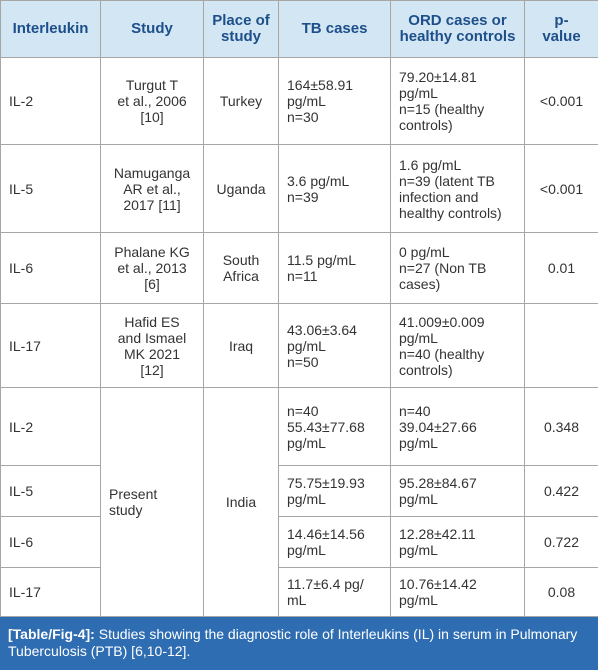 The width and height of the screenshot is (598, 670). I want to click on ord-cell: 0 pg/mL n=27 (Non TB cases), so click(458, 268).